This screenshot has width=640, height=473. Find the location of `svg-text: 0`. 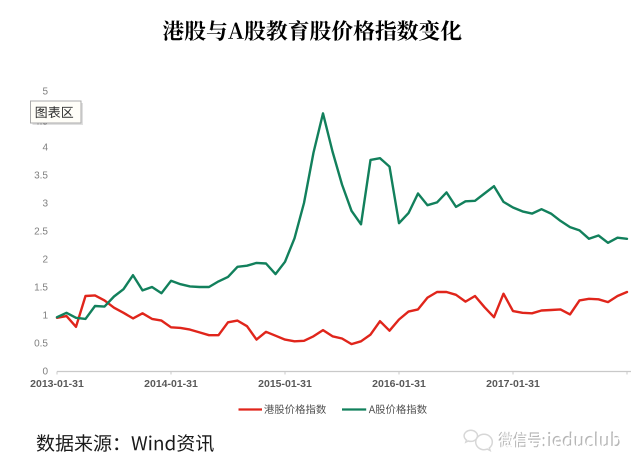

svg-text: 0 is located at coordinates (45, 372).